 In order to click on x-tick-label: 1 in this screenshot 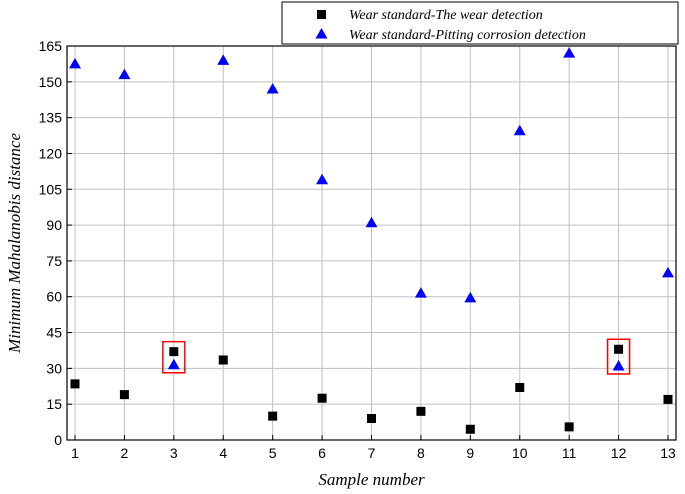, I will do `click(75, 453)`.